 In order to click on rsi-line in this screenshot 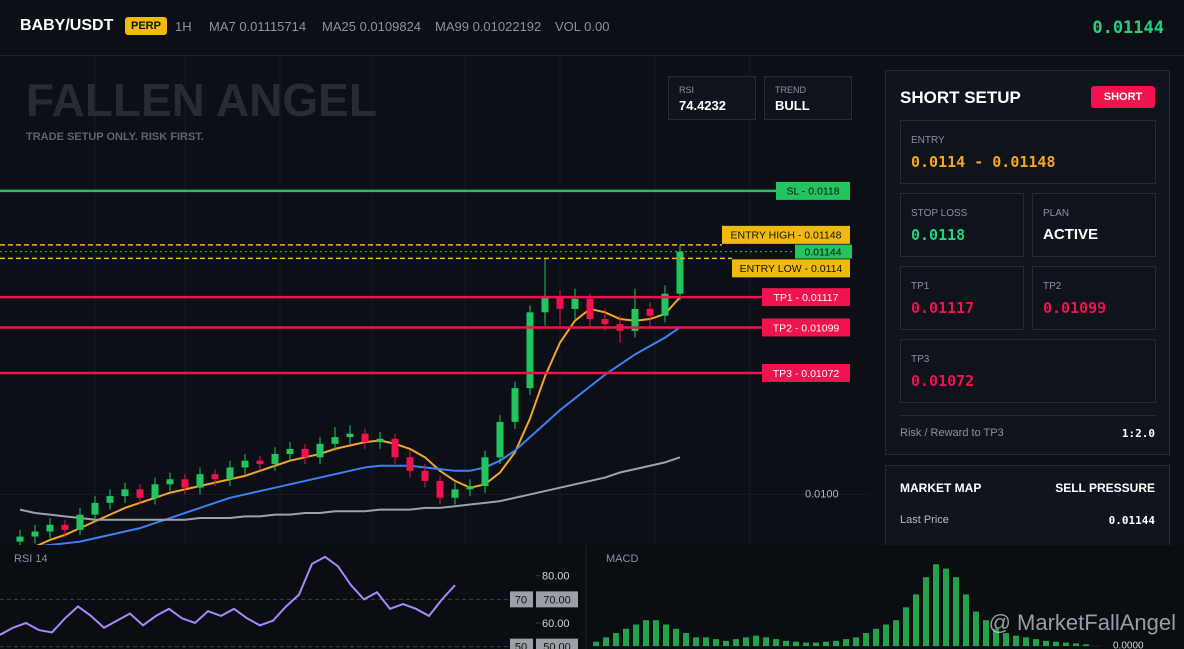, I will do `click(228, 595)`.